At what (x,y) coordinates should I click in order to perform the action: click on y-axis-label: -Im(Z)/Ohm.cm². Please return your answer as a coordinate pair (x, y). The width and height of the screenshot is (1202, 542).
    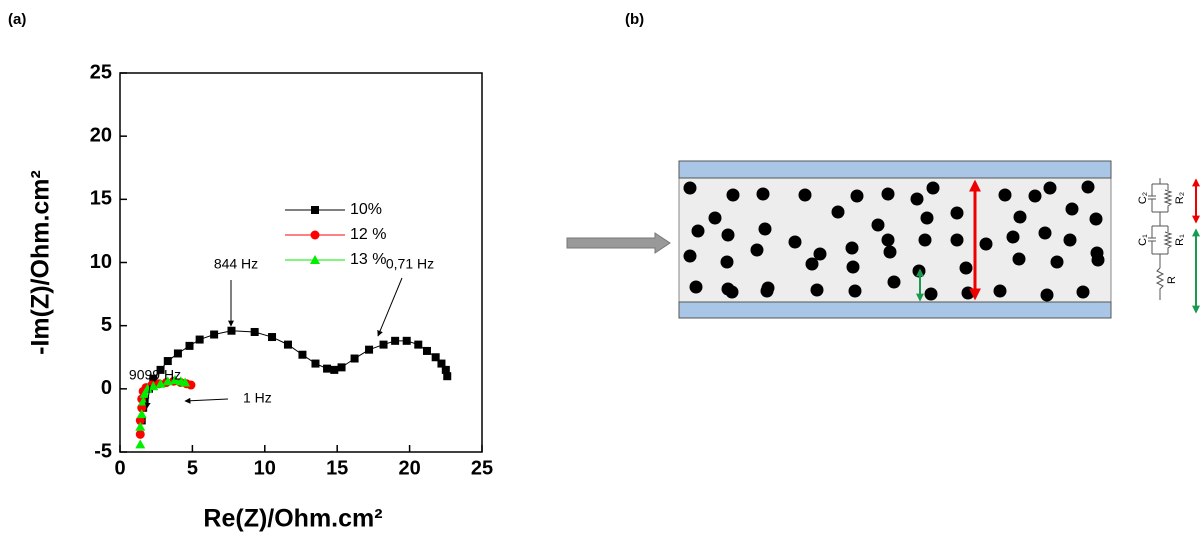
    Looking at the image, I should click on (41, 262).